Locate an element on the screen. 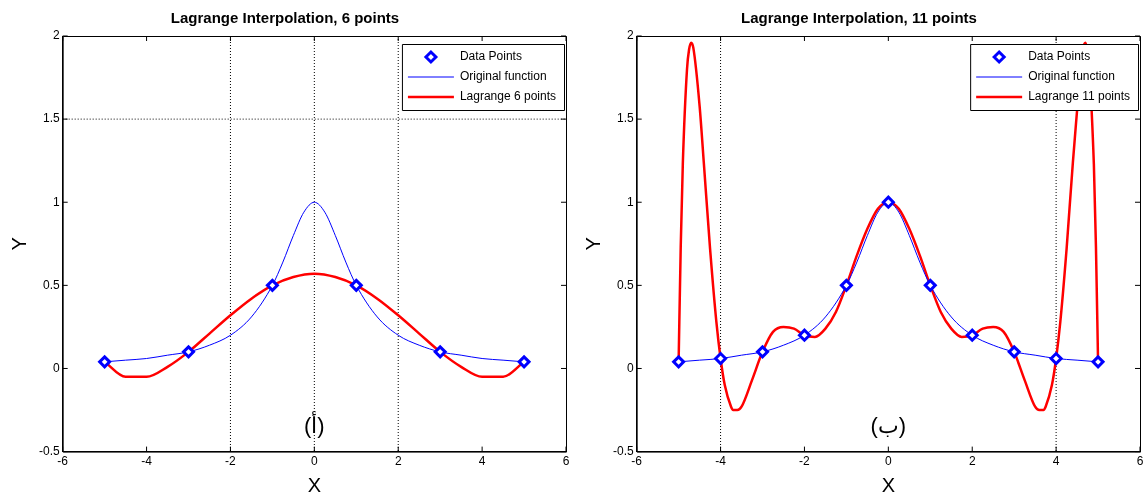 The image size is (1148, 504). chart-title: Lagrange Interpolation, 11 points is located at coordinates (859, 18).